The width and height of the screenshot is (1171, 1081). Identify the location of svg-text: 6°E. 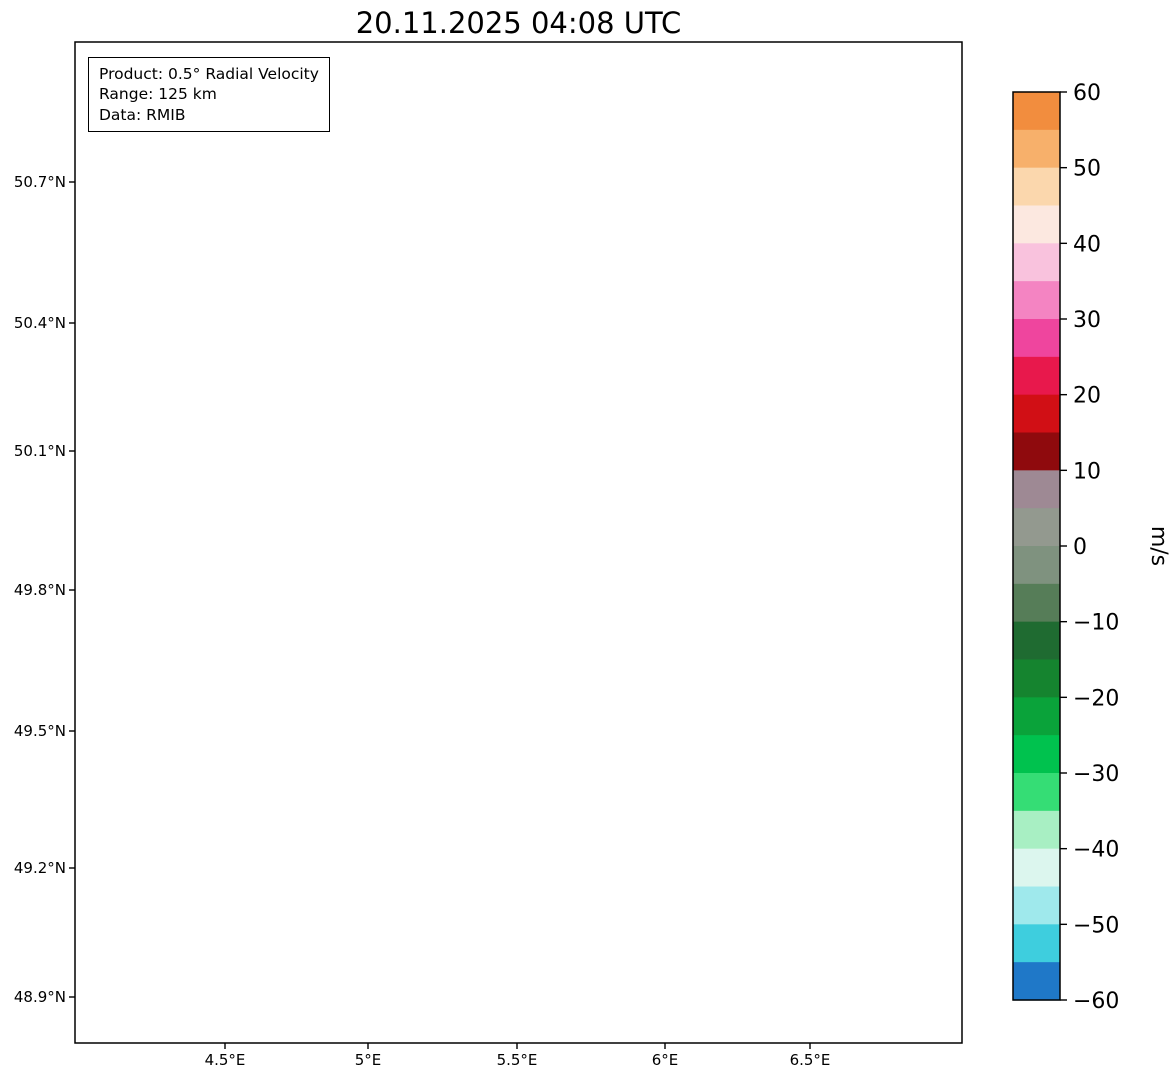
(665, 1060).